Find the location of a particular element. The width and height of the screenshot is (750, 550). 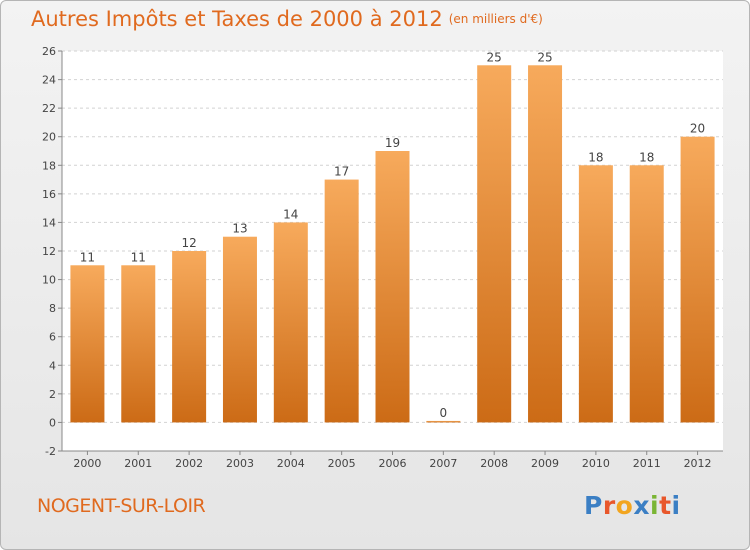

x-tick-label: 2000 is located at coordinates (87, 463).